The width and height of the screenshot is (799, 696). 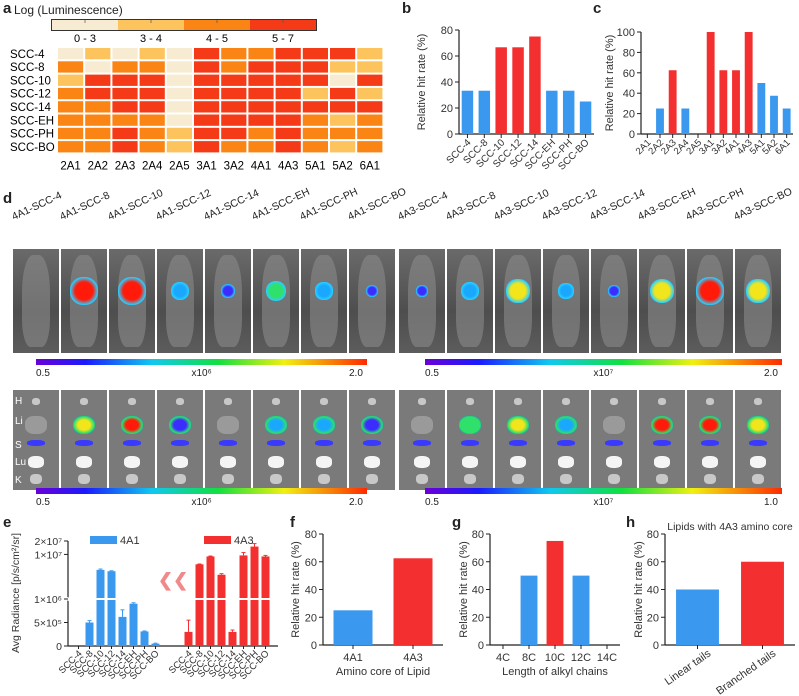 I want to click on heatmap-col-label: 2A5, so click(x=179, y=166).